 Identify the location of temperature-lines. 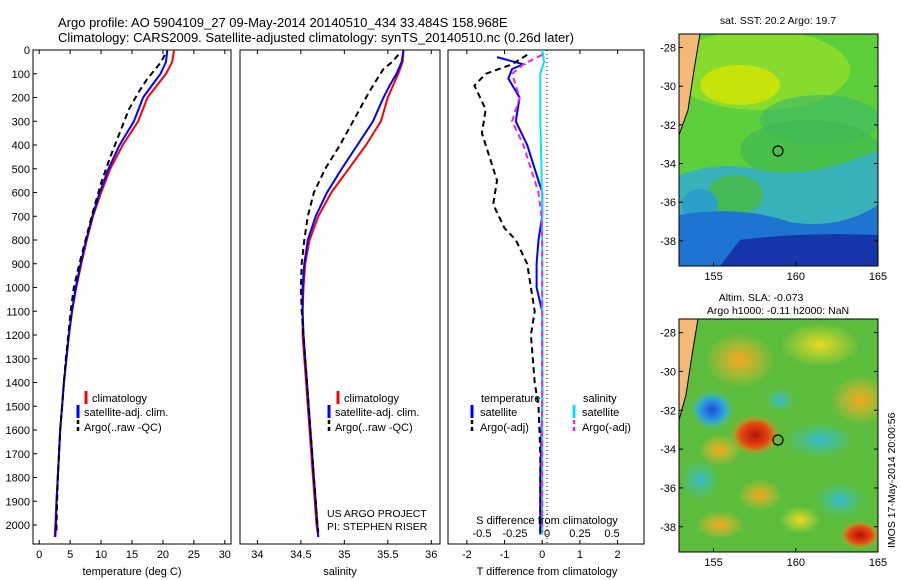
(114, 293).